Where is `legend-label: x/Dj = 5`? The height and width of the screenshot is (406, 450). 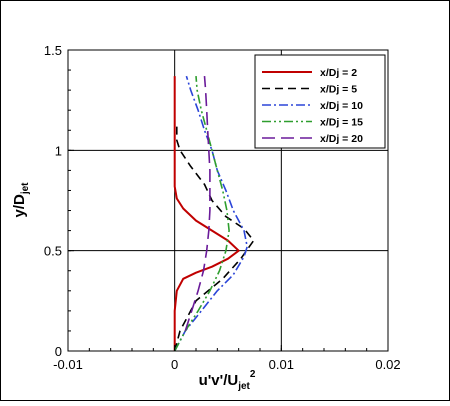
legend-label: x/Dj = 5 is located at coordinates (338, 90).